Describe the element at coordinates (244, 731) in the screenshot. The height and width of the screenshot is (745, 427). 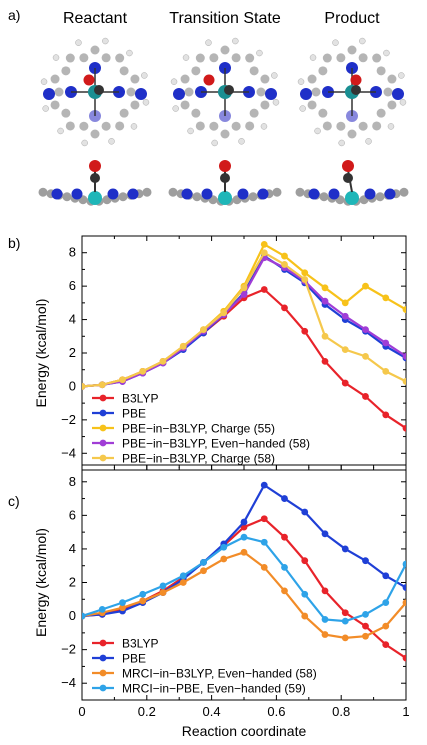
I see `x-axis-label: Reaction coordinate` at that location.